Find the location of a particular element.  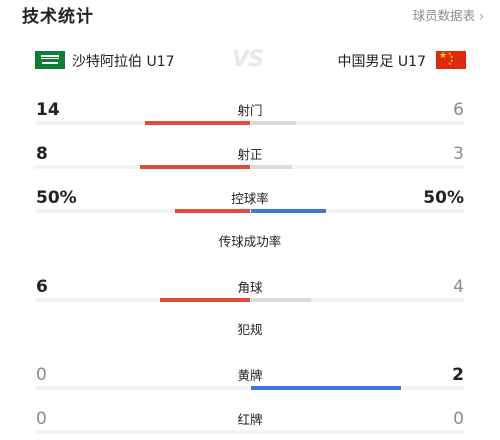

home-stat-value: 50% is located at coordinates (56, 198).